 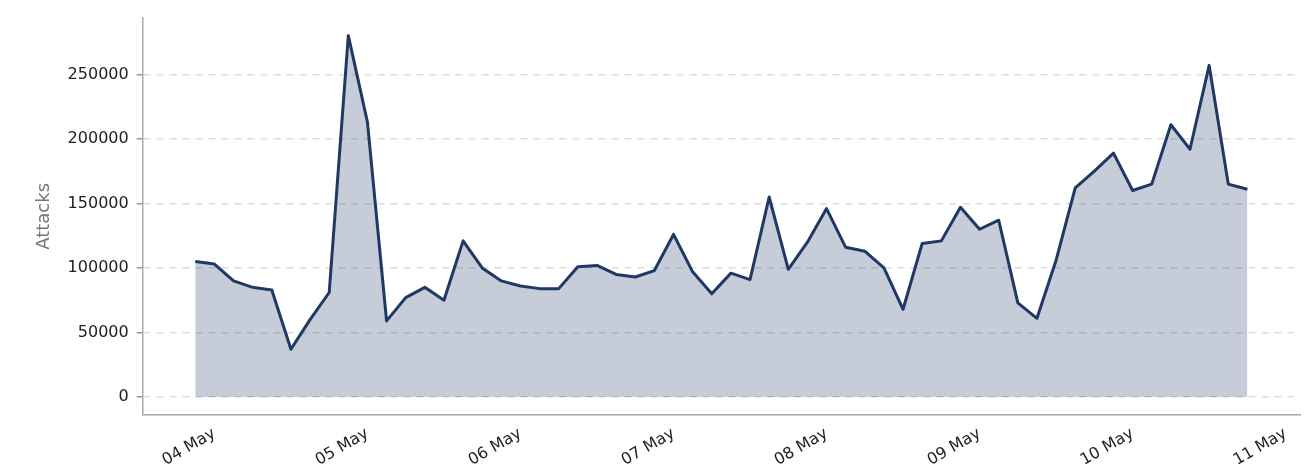 I want to click on x-tick-label: 05 May, so click(x=341, y=446).